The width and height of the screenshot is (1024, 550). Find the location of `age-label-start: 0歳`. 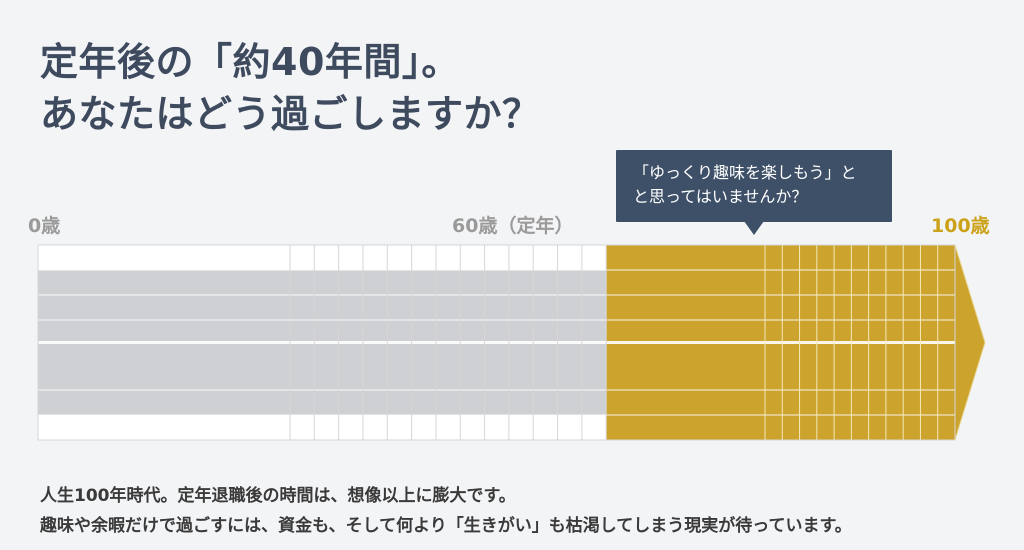

age-label-start: 0歳 is located at coordinates (44, 226).